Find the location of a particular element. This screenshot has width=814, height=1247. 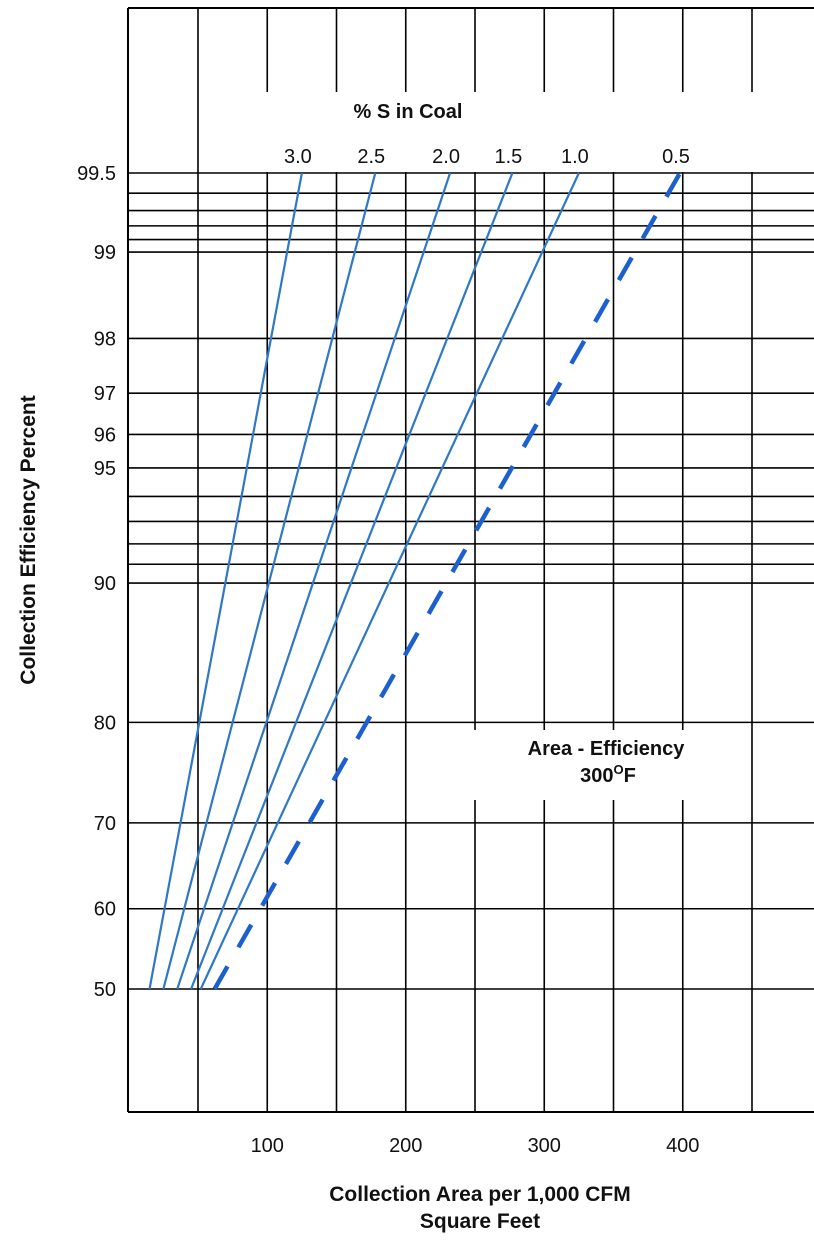

y-tick-label: 95 is located at coordinates (105, 469).